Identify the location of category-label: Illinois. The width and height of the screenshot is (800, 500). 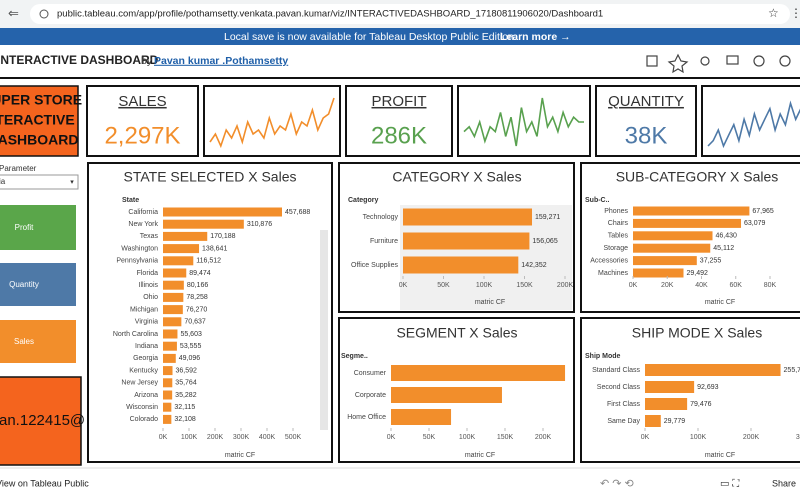
(149, 285).